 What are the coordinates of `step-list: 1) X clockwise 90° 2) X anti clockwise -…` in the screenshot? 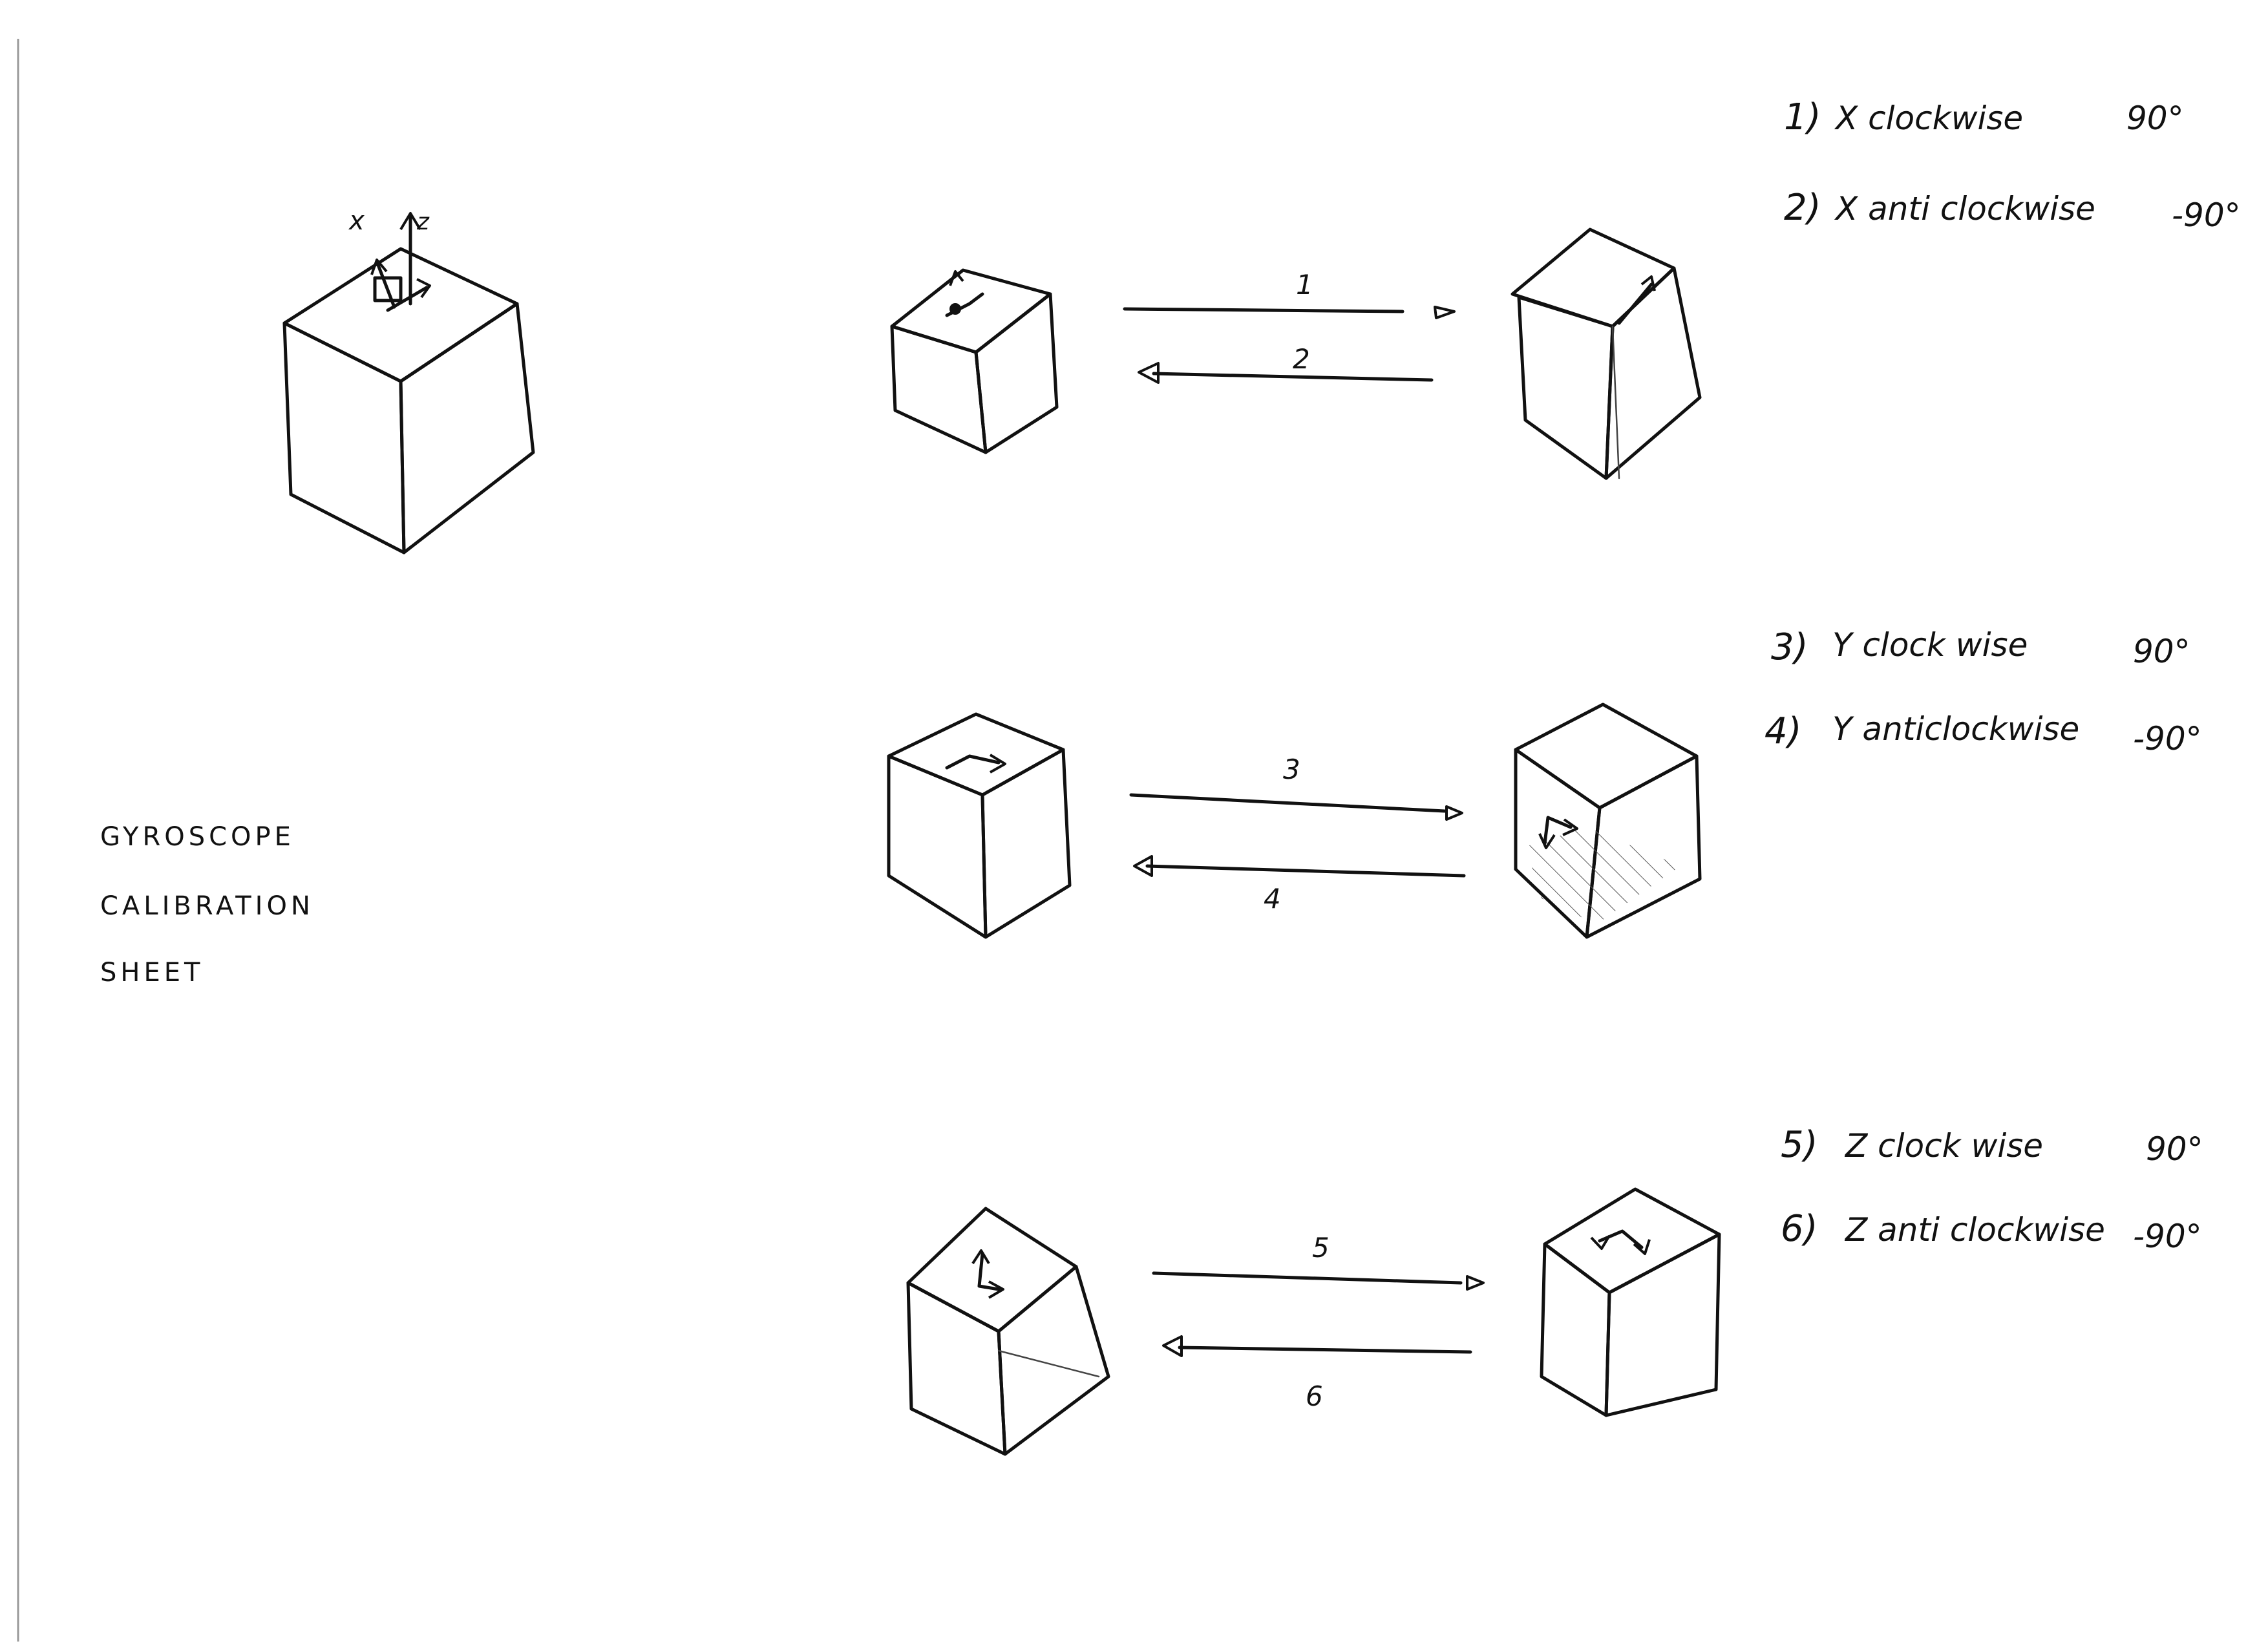 It's located at (2003, 675).